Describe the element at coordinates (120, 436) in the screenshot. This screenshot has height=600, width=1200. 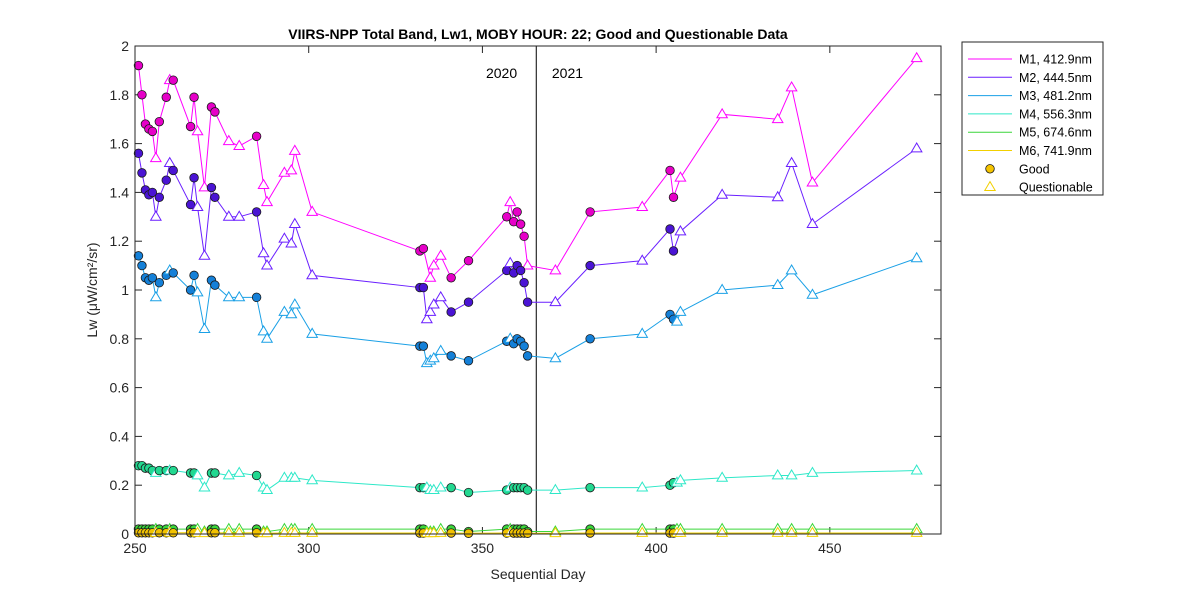
I see `y-tick-label: 0.4` at that location.